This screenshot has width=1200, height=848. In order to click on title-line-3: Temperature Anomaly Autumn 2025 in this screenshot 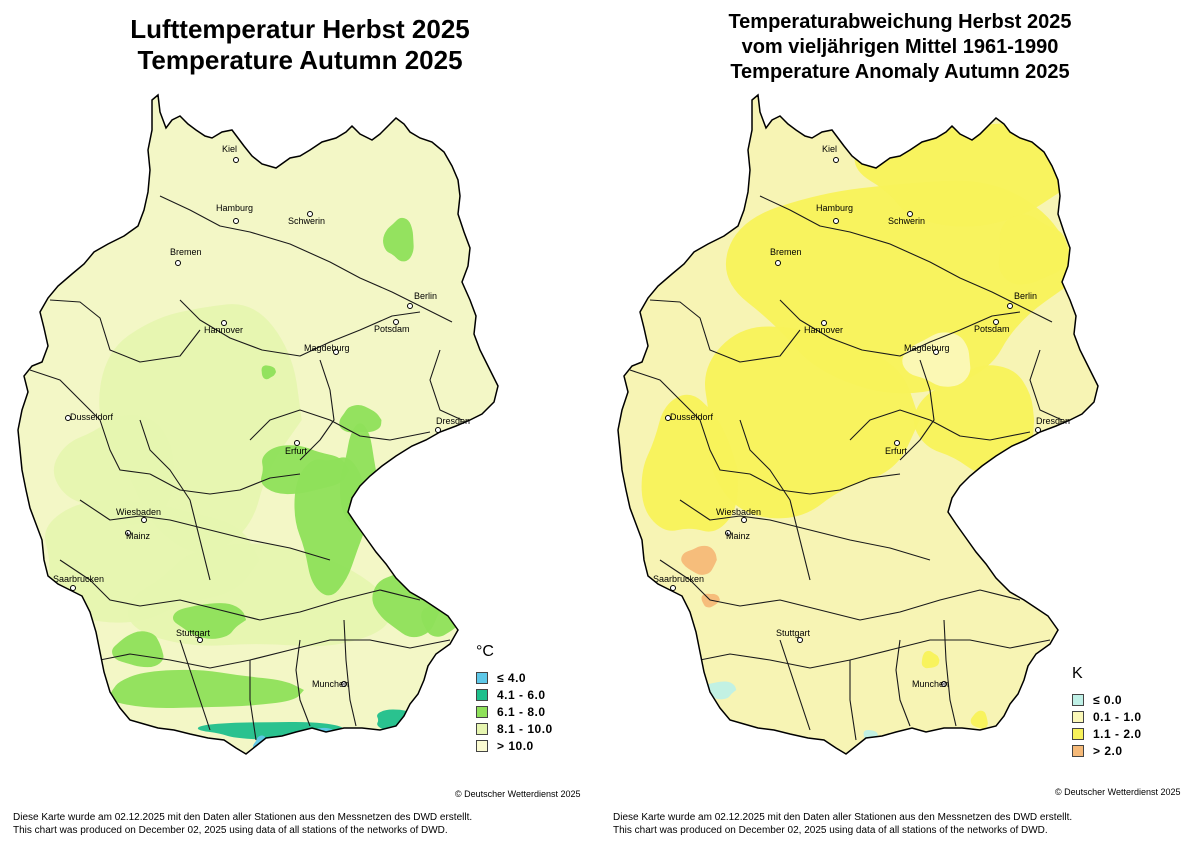, I will do `click(900, 72)`.